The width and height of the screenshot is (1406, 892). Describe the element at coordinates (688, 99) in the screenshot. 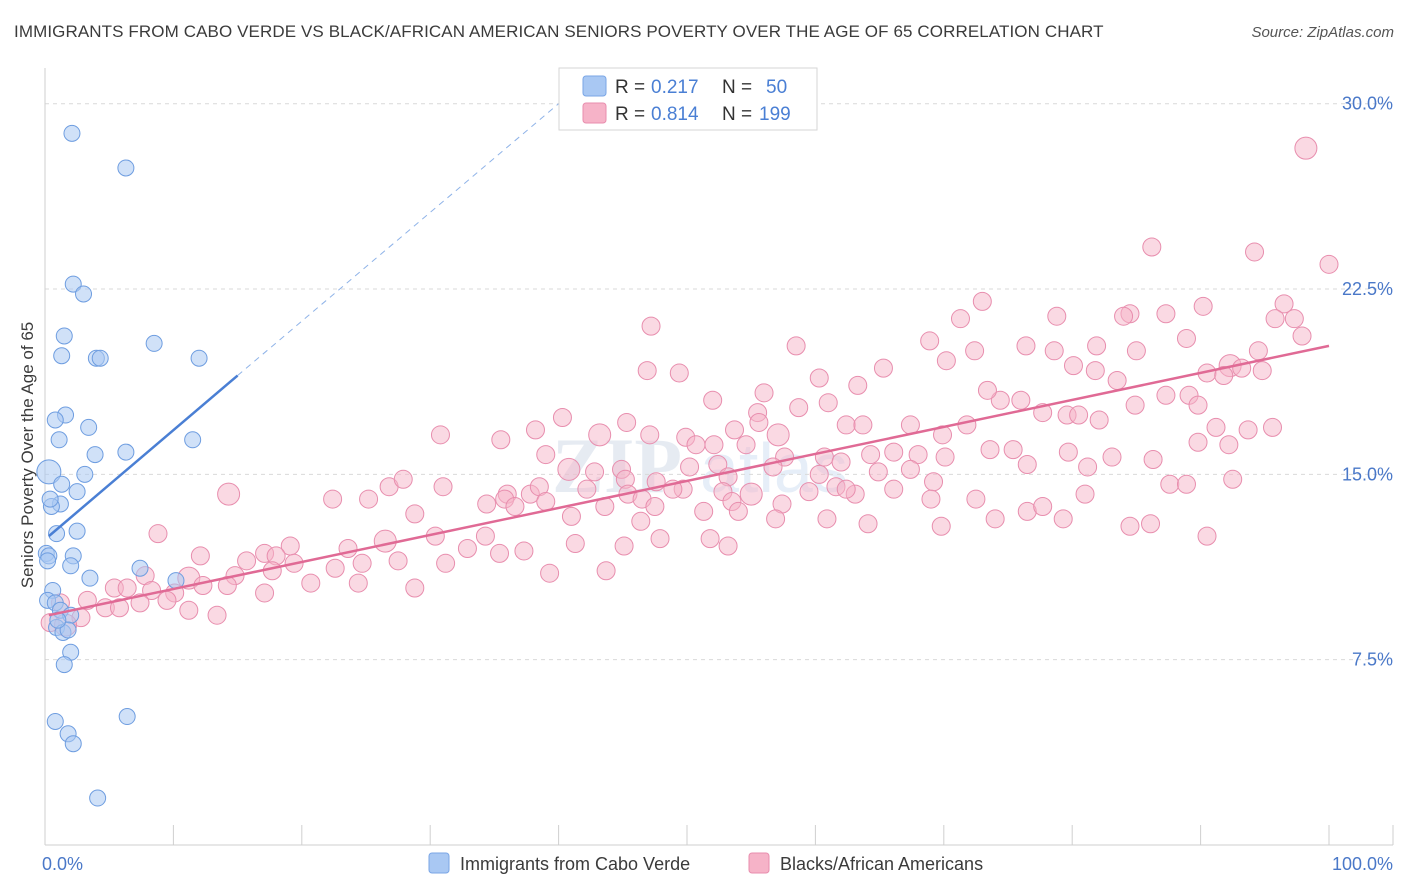

I see `stats-legend: R = 0.217 N = 50 R = 0.814 N = 199` at that location.